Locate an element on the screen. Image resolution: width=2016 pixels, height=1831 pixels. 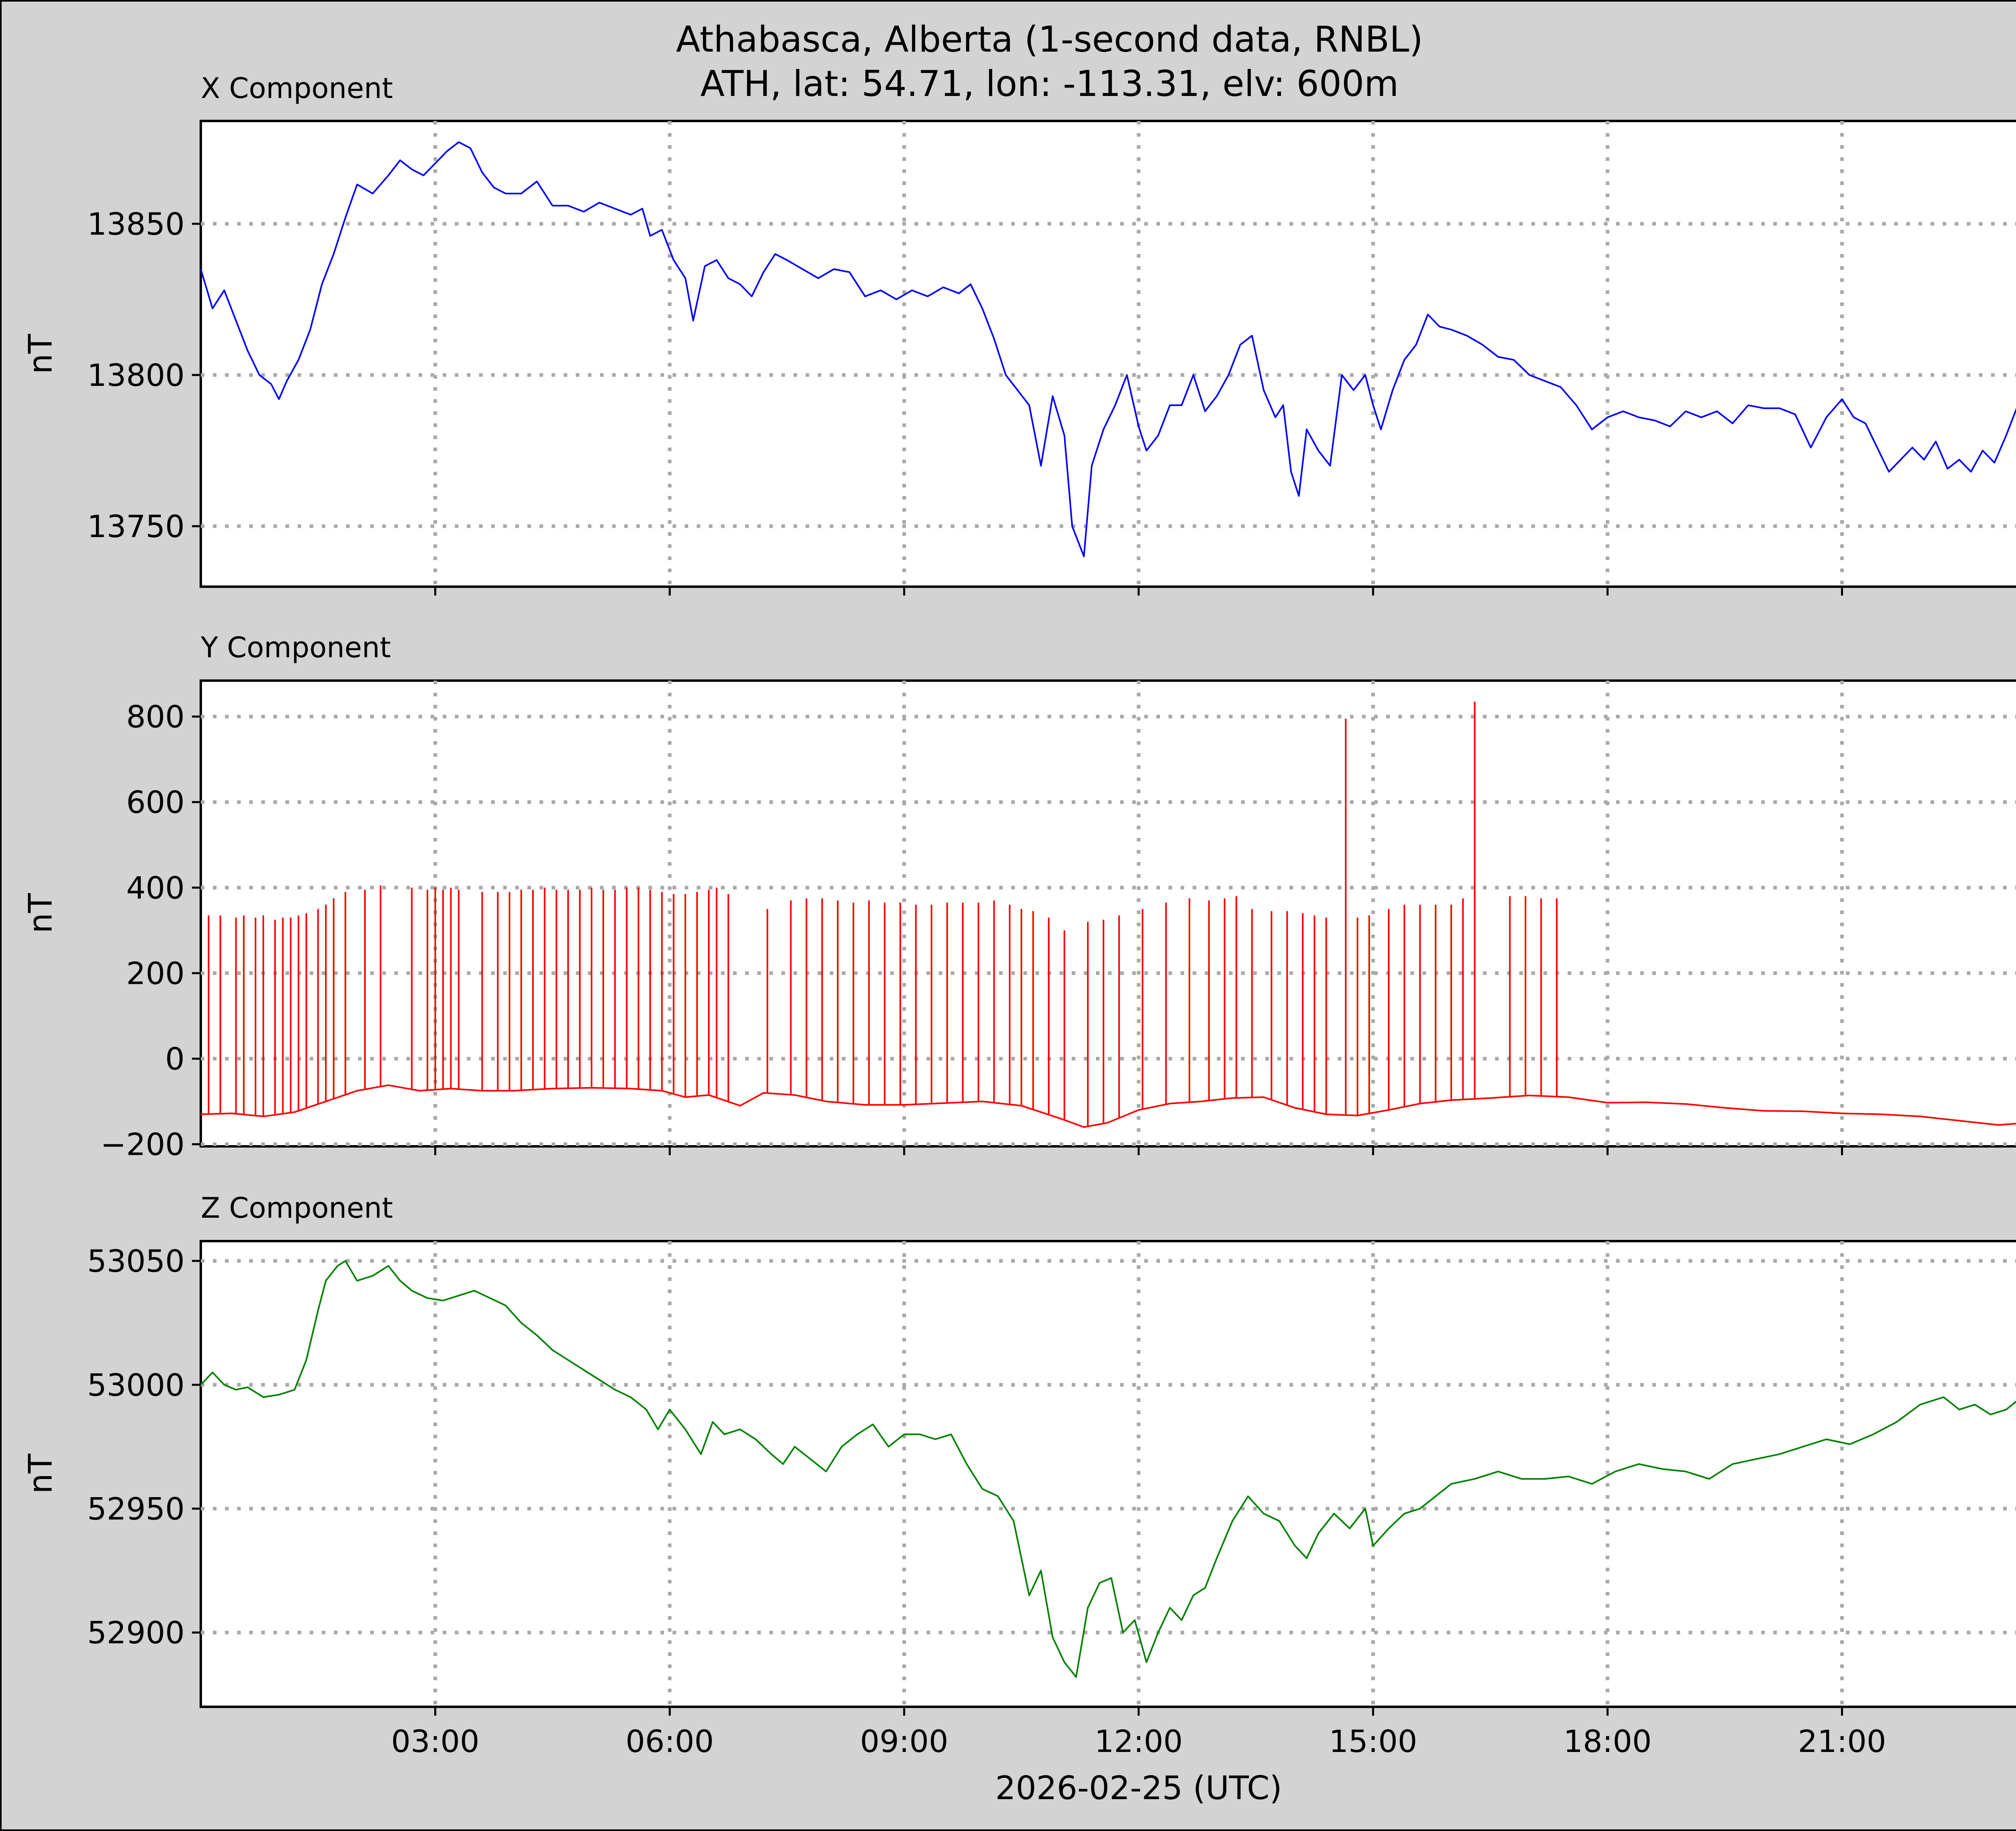
z-component-y-axis-label: nT is located at coordinates (40, 1473).